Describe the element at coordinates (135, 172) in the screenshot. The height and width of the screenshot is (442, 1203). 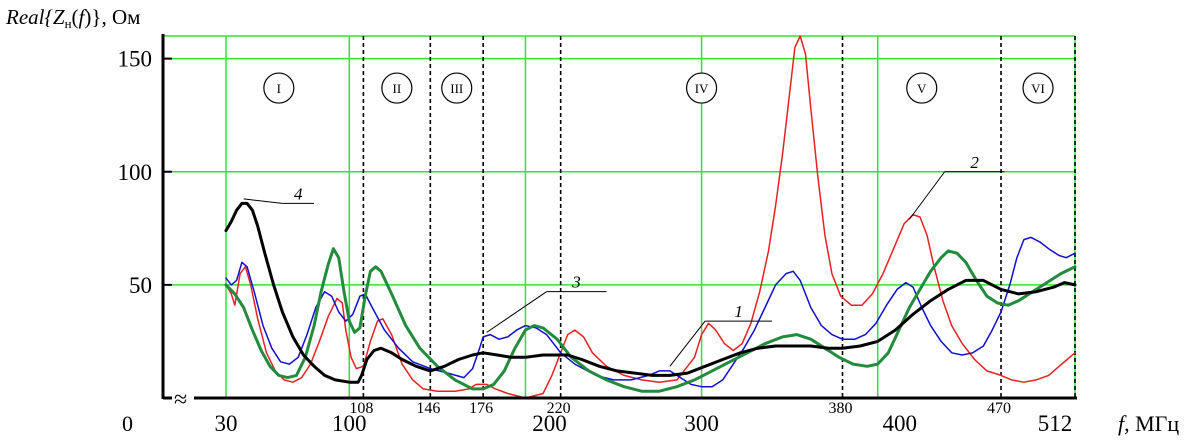
I see `y-tick-label-100: 100` at that location.